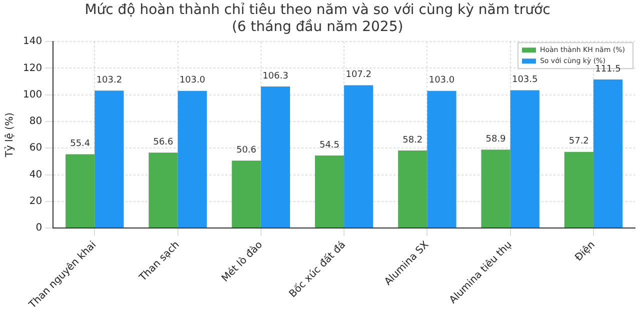 This screenshot has width=640, height=314. Describe the element at coordinates (578, 141) in the screenshot. I see `data-label: 57.2` at that location.